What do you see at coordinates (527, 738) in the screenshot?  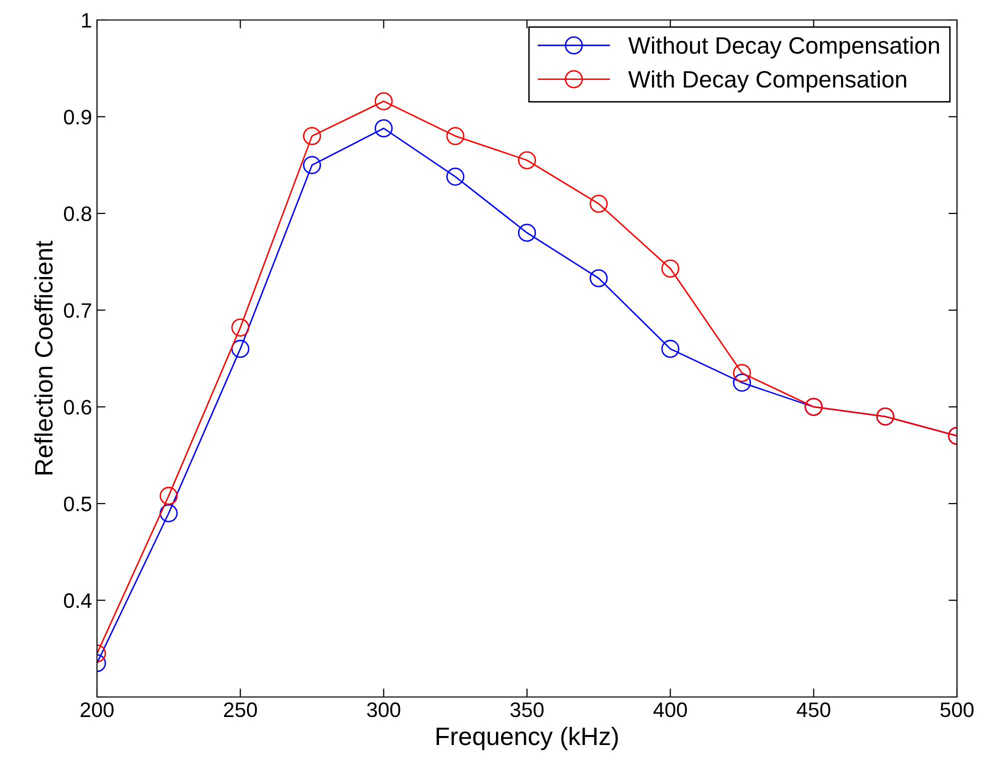 I see `x-axis-title: Frequency (kHz)` at bounding box center [527, 738].